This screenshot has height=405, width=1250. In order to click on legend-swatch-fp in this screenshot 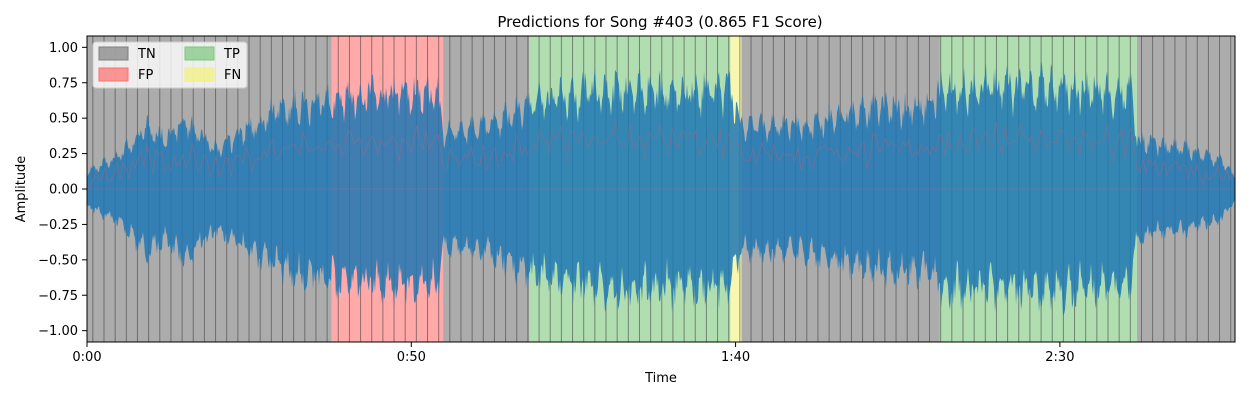, I will do `click(113, 74)`.